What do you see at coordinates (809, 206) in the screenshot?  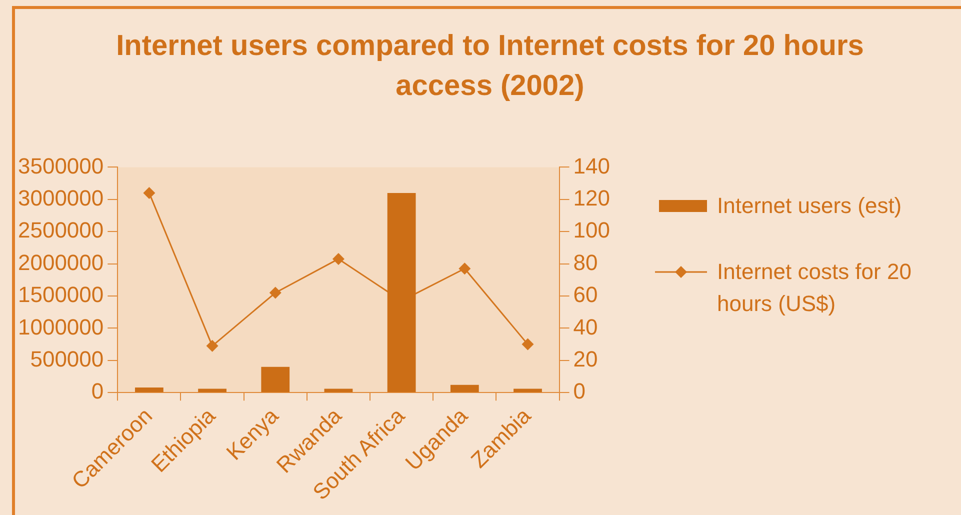 I see `legend-label: Internet users (est)` at bounding box center [809, 206].